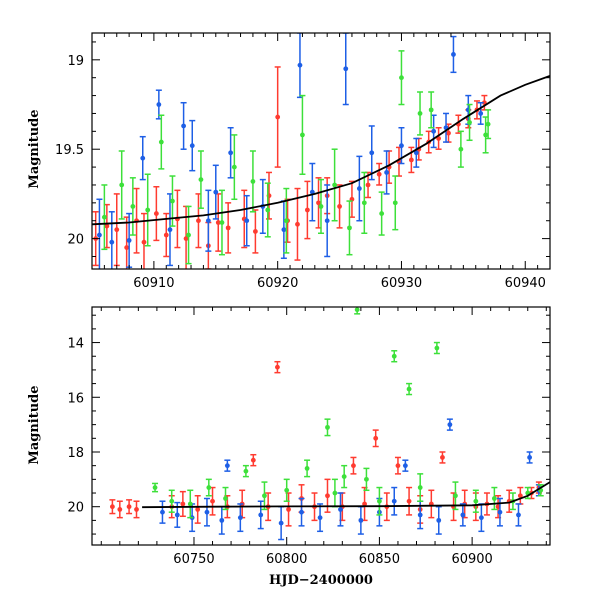 Image resolution: width=600 pixels, height=600 pixels. Describe the element at coordinates (321, 580) in the screenshot. I see `x-axis-label: HJD−2400000` at that location.